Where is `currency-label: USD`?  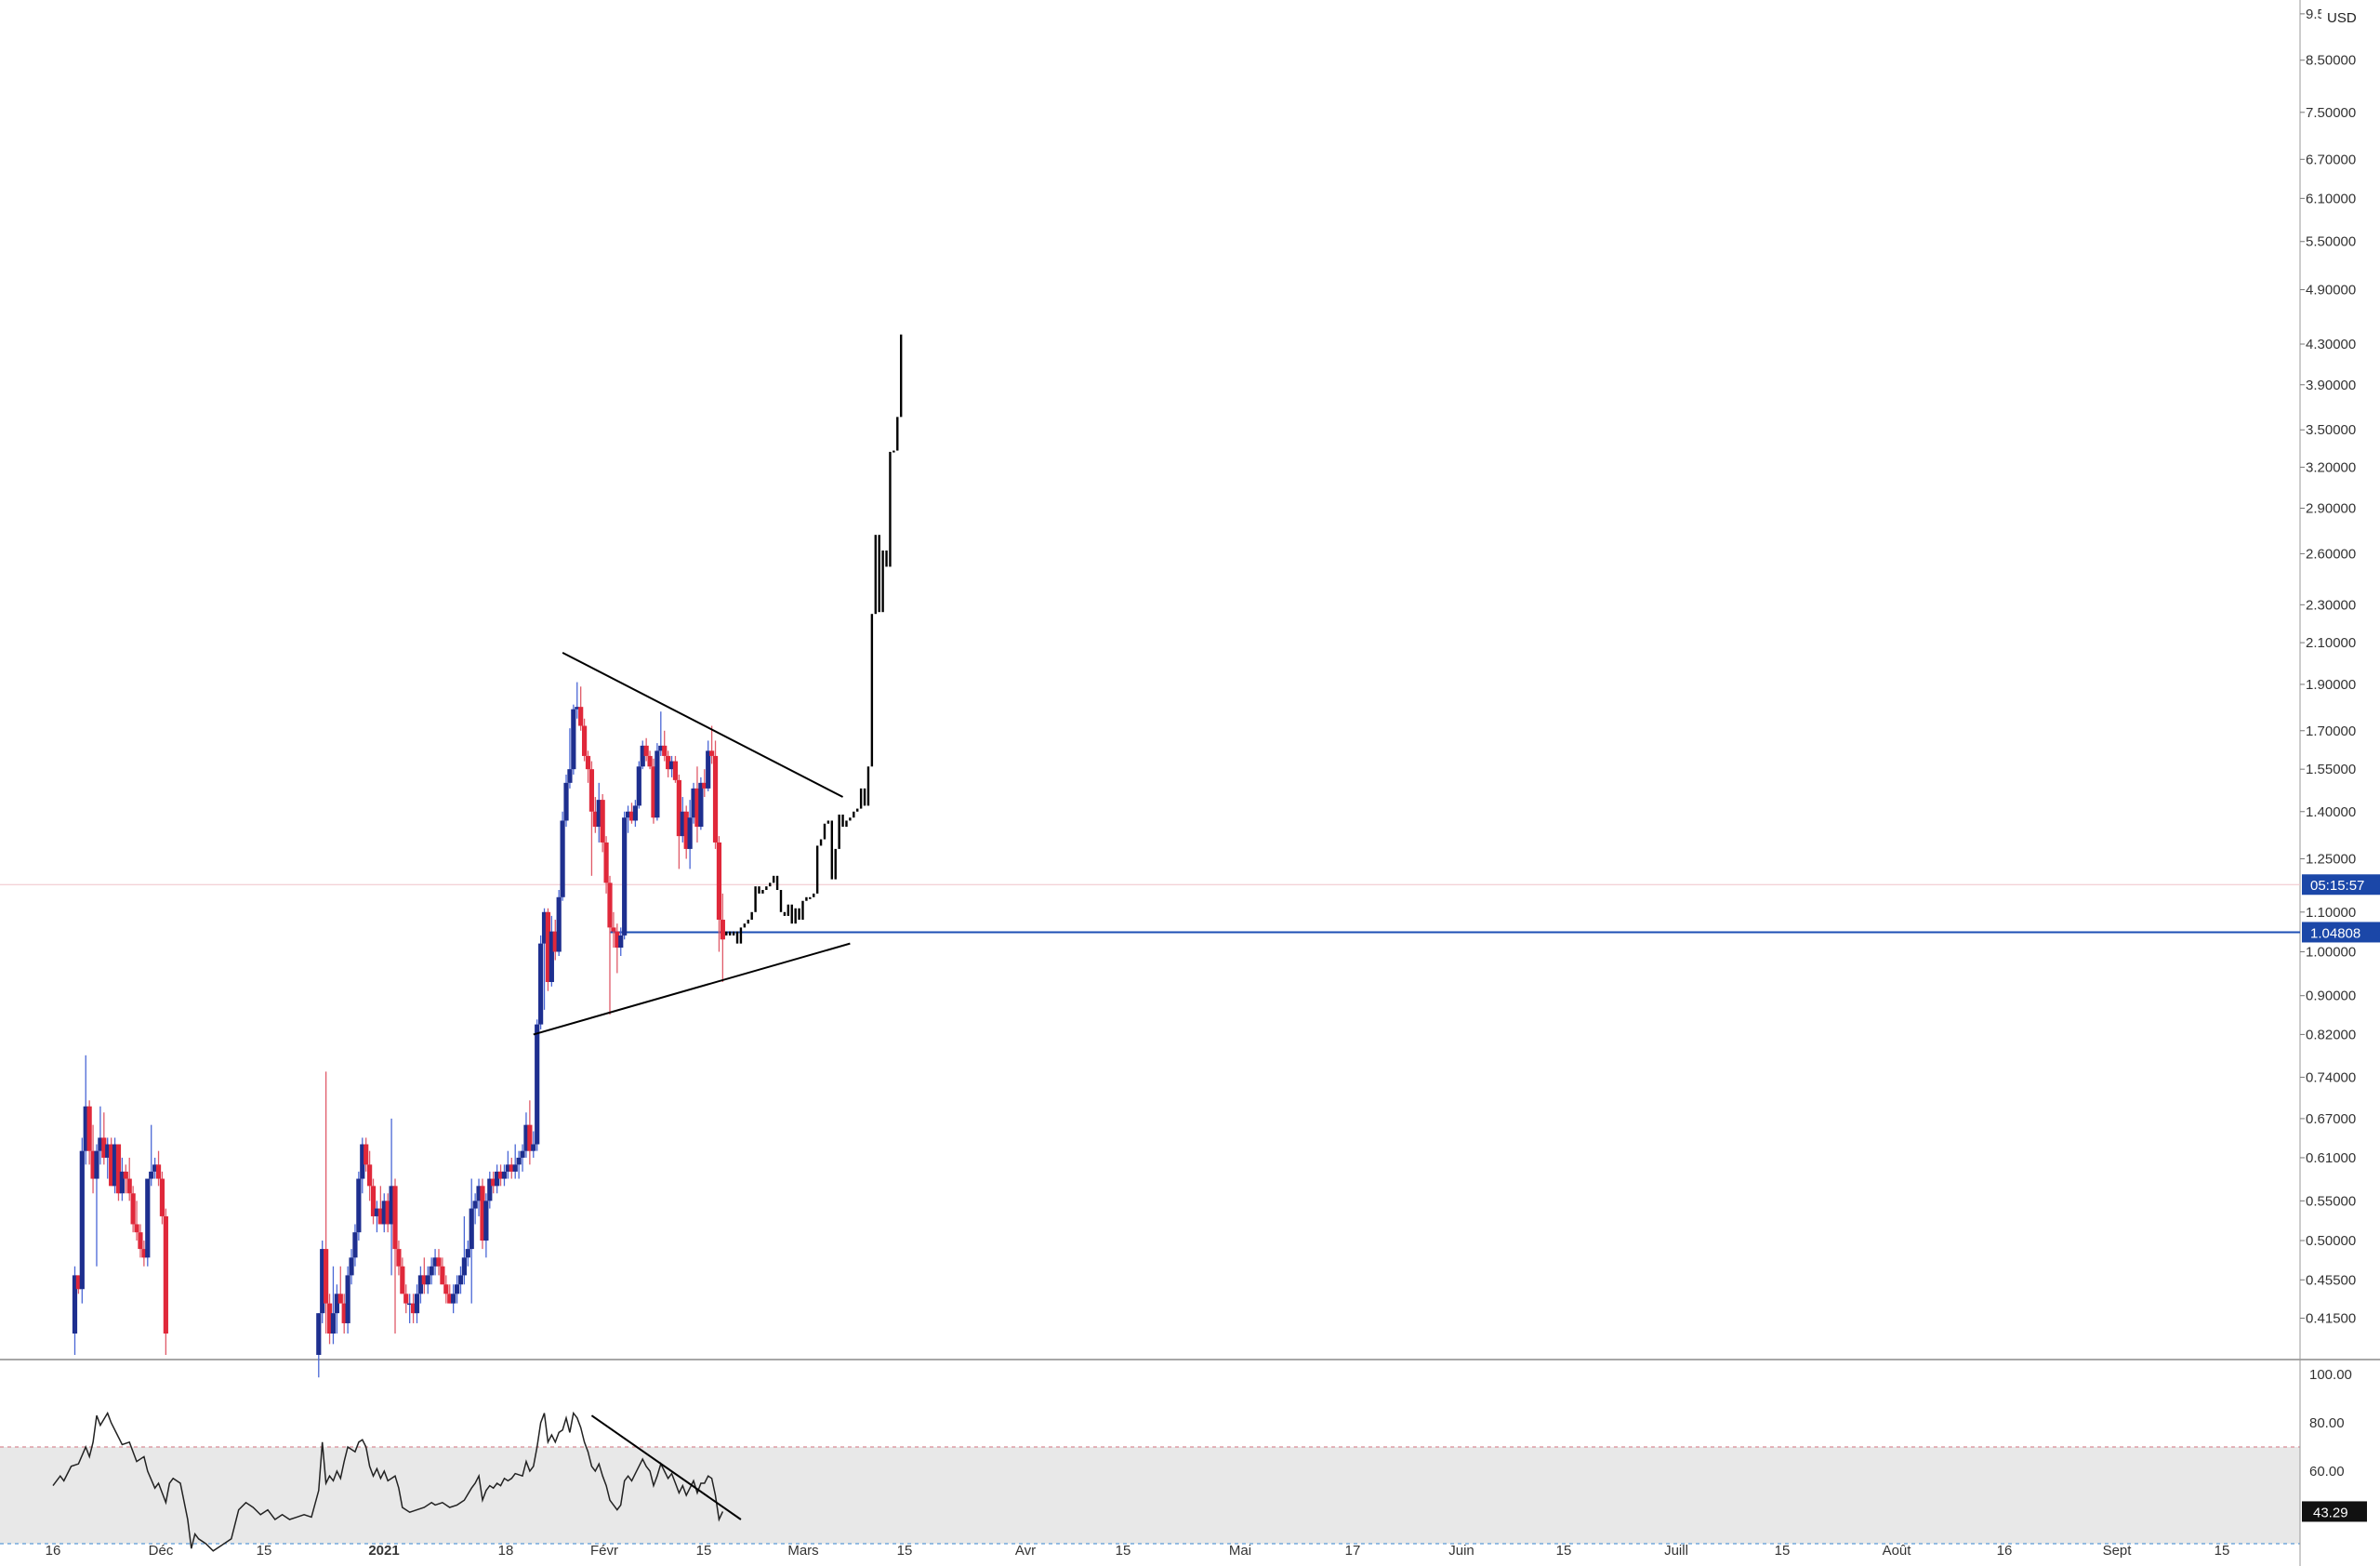
currency-label: USD is located at coordinates (2342, 18).